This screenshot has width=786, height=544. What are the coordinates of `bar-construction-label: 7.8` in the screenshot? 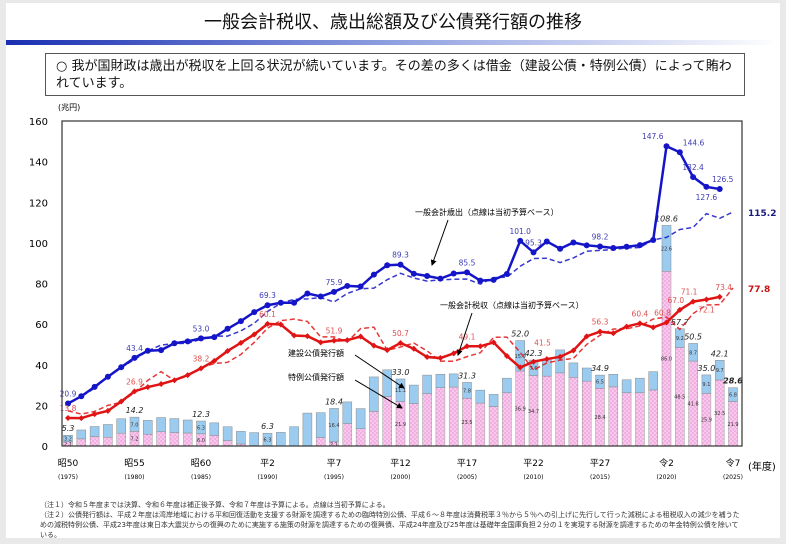 It's located at (467, 391).